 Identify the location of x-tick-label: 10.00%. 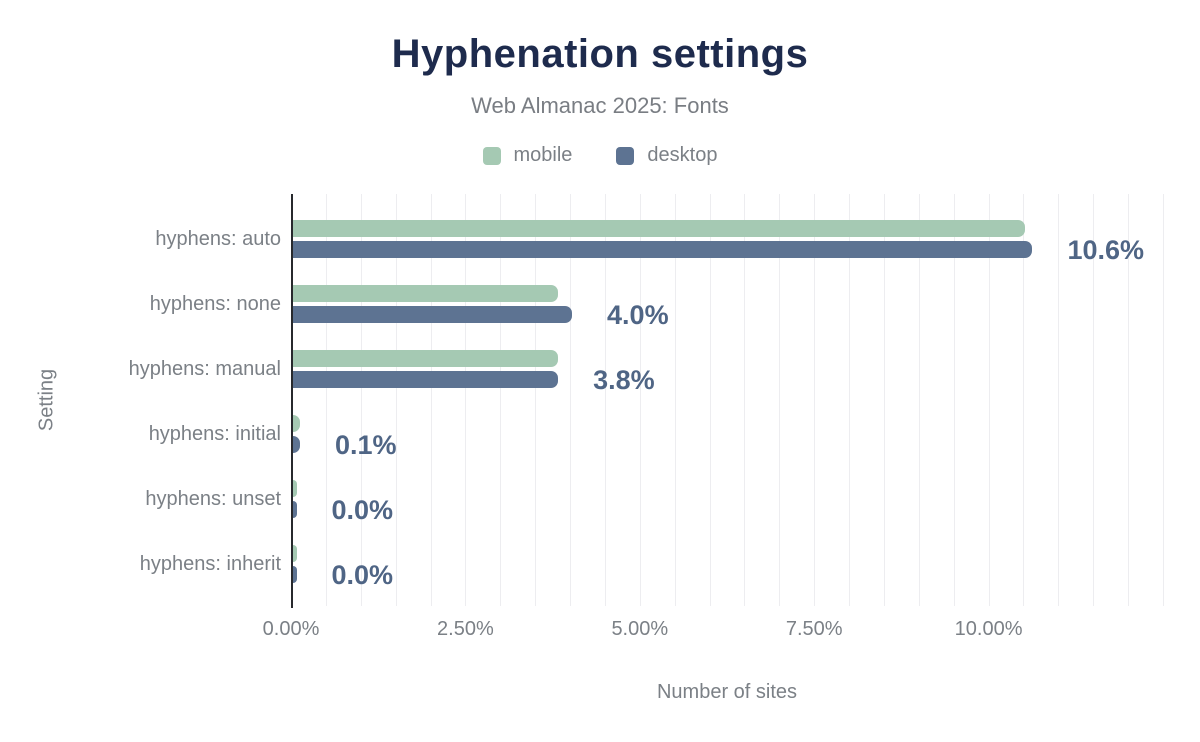
(988, 629).